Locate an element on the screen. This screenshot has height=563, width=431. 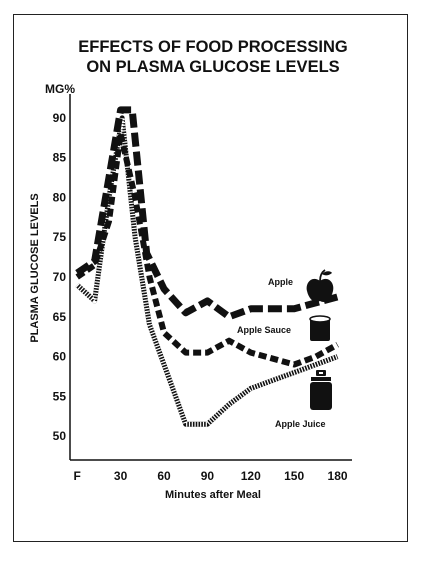
y-tick-label: 50 is located at coordinates (60, 436).